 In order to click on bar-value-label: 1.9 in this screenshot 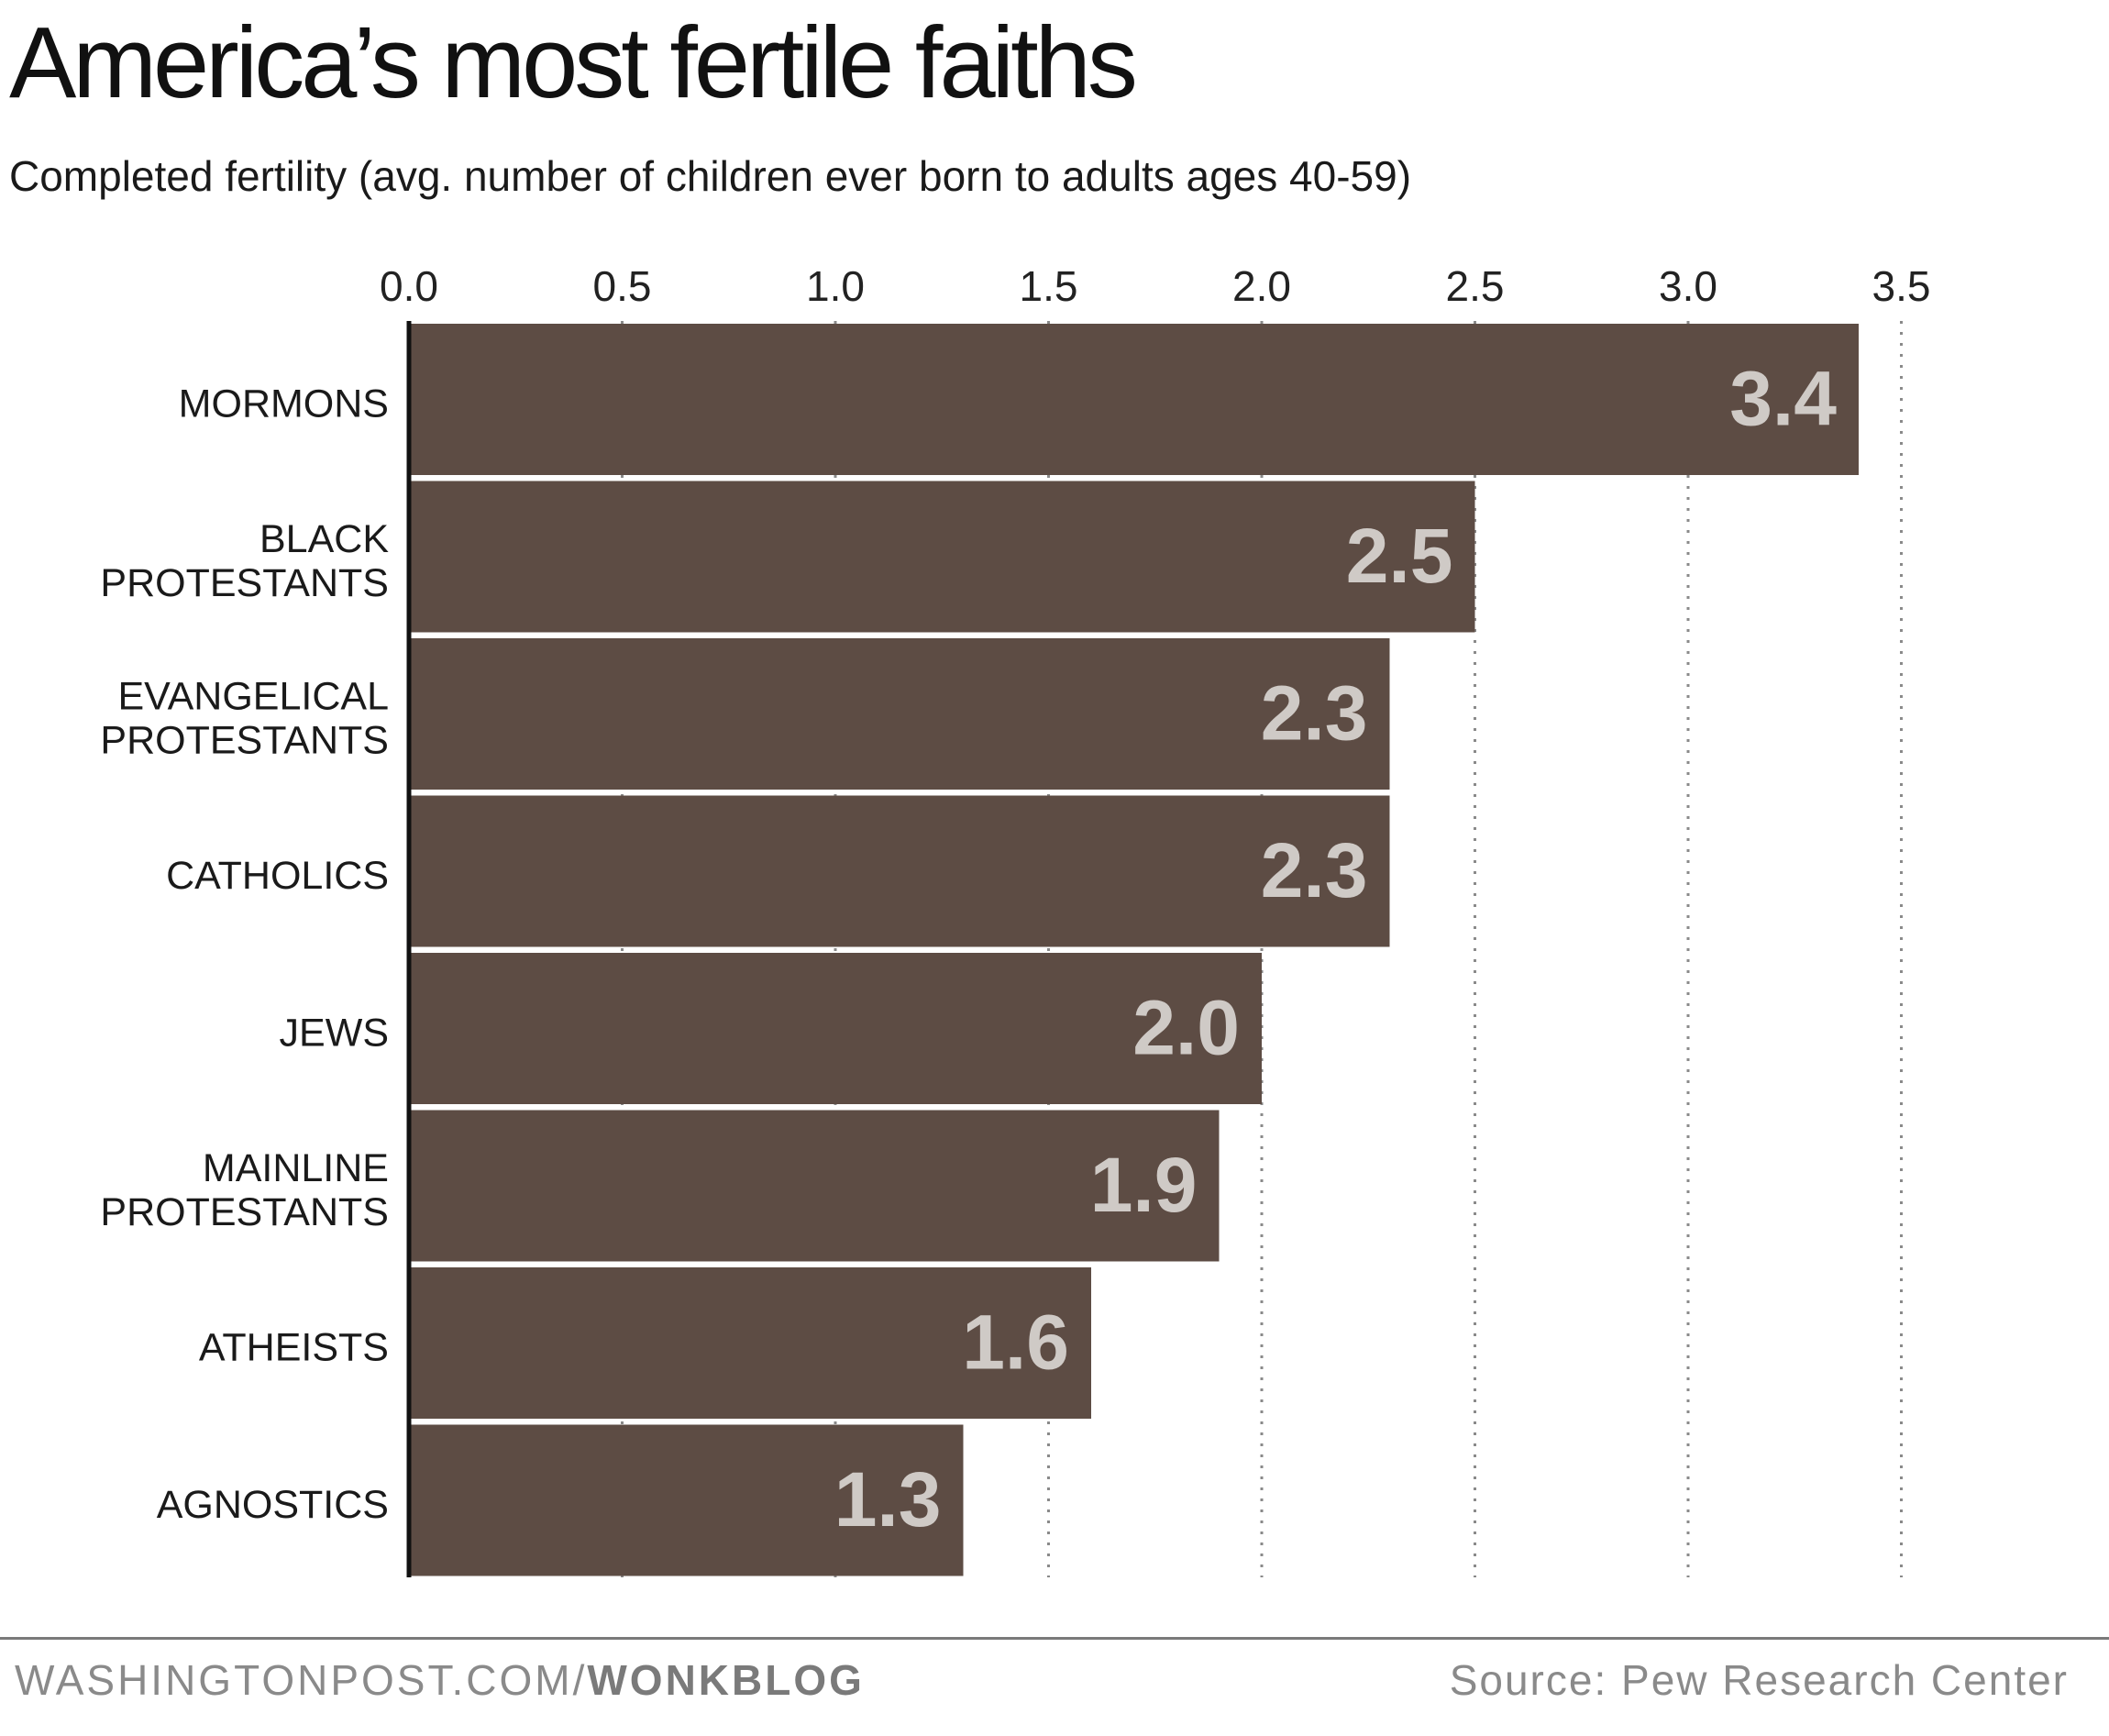, I will do `click(1144, 1185)`.